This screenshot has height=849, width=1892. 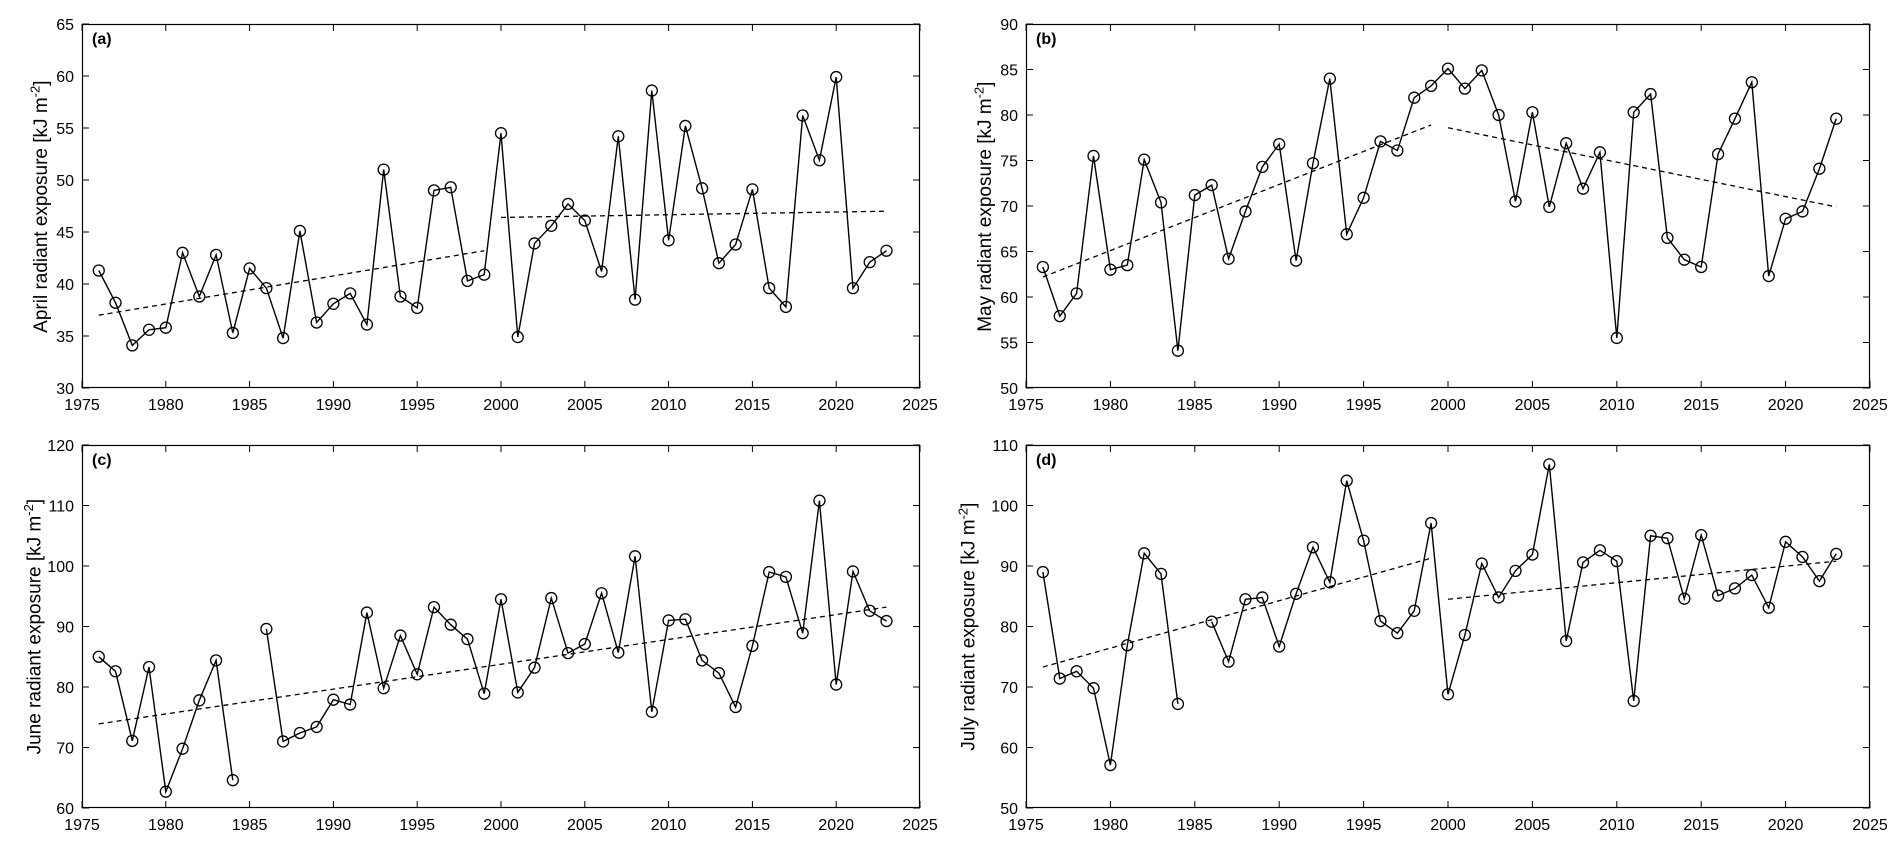 I want to click on x-tick-label: 2005, so click(x=585, y=405).